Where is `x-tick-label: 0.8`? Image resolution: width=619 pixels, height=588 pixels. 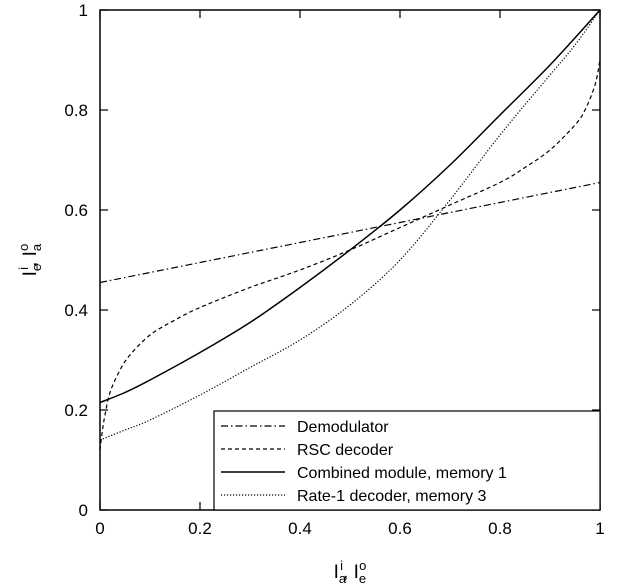 x-tick-label: 0.8 is located at coordinates (500, 528).